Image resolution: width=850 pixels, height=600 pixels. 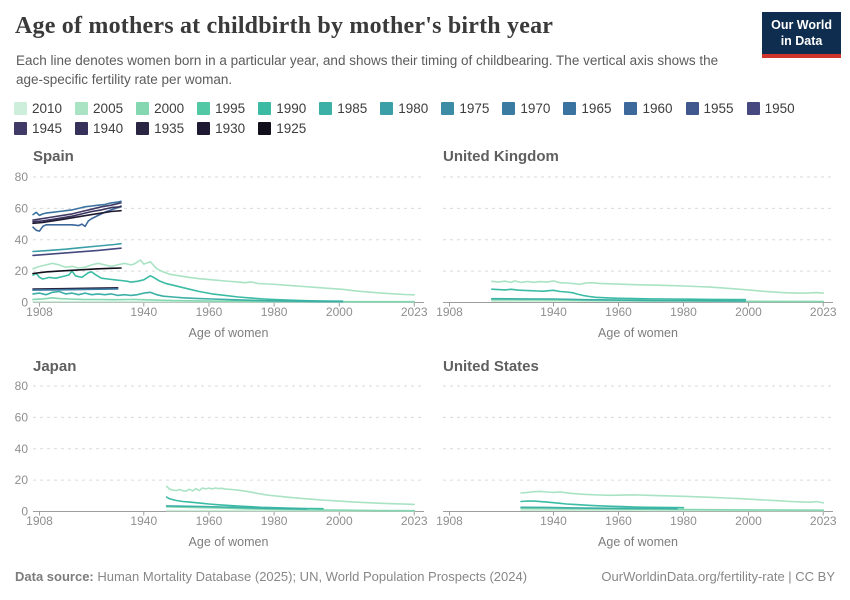 I want to click on legend-item-1955: 1955, so click(x=709, y=108).